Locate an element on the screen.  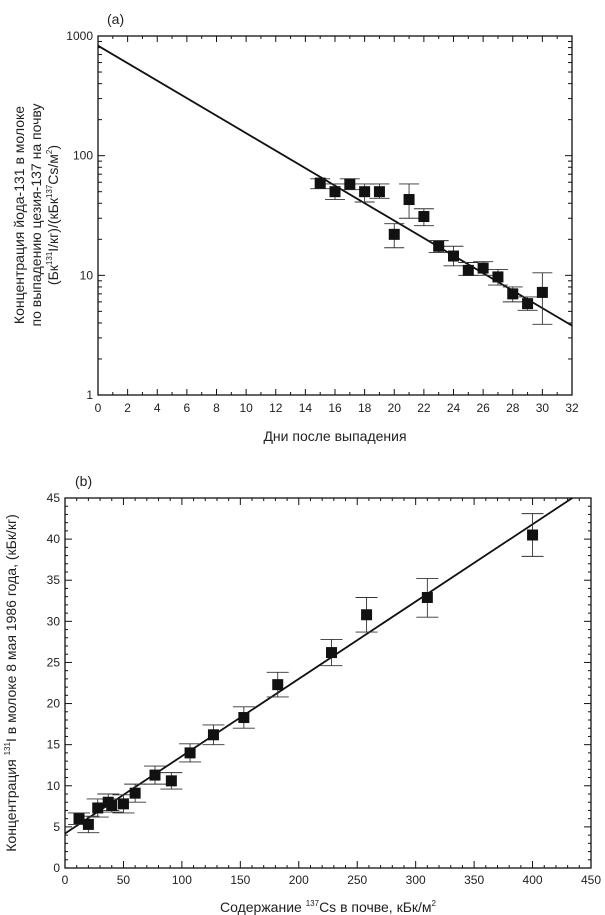
panel-b-label: (b) is located at coordinates (83, 481).